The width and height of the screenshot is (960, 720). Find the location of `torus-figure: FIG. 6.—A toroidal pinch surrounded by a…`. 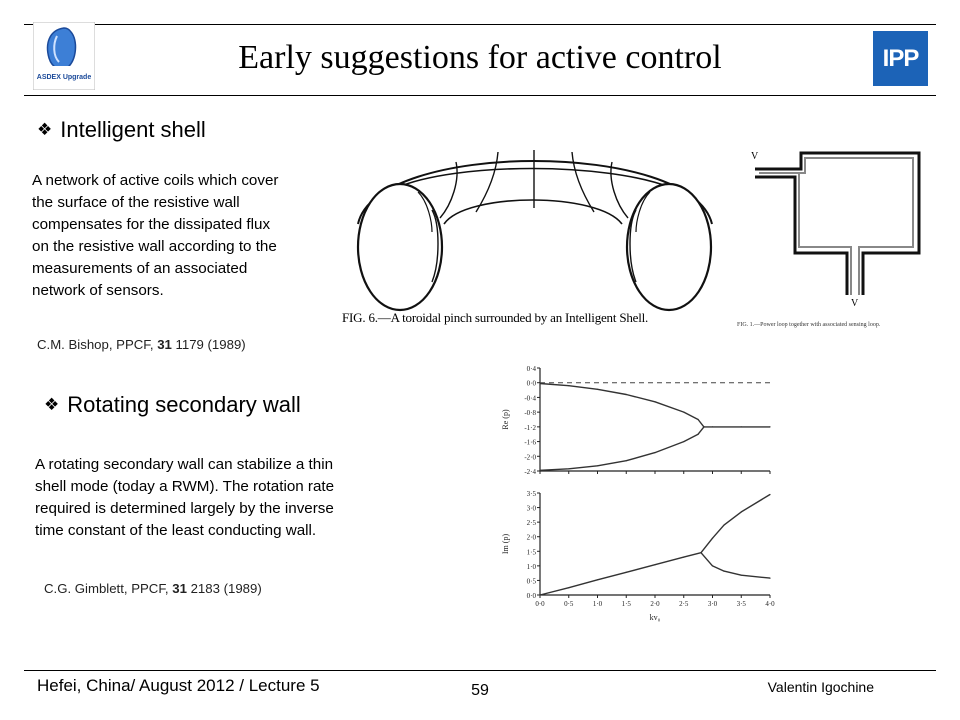

torus-figure: FIG. 6.—A toroidal pinch surrounded by a… is located at coordinates (534, 235).